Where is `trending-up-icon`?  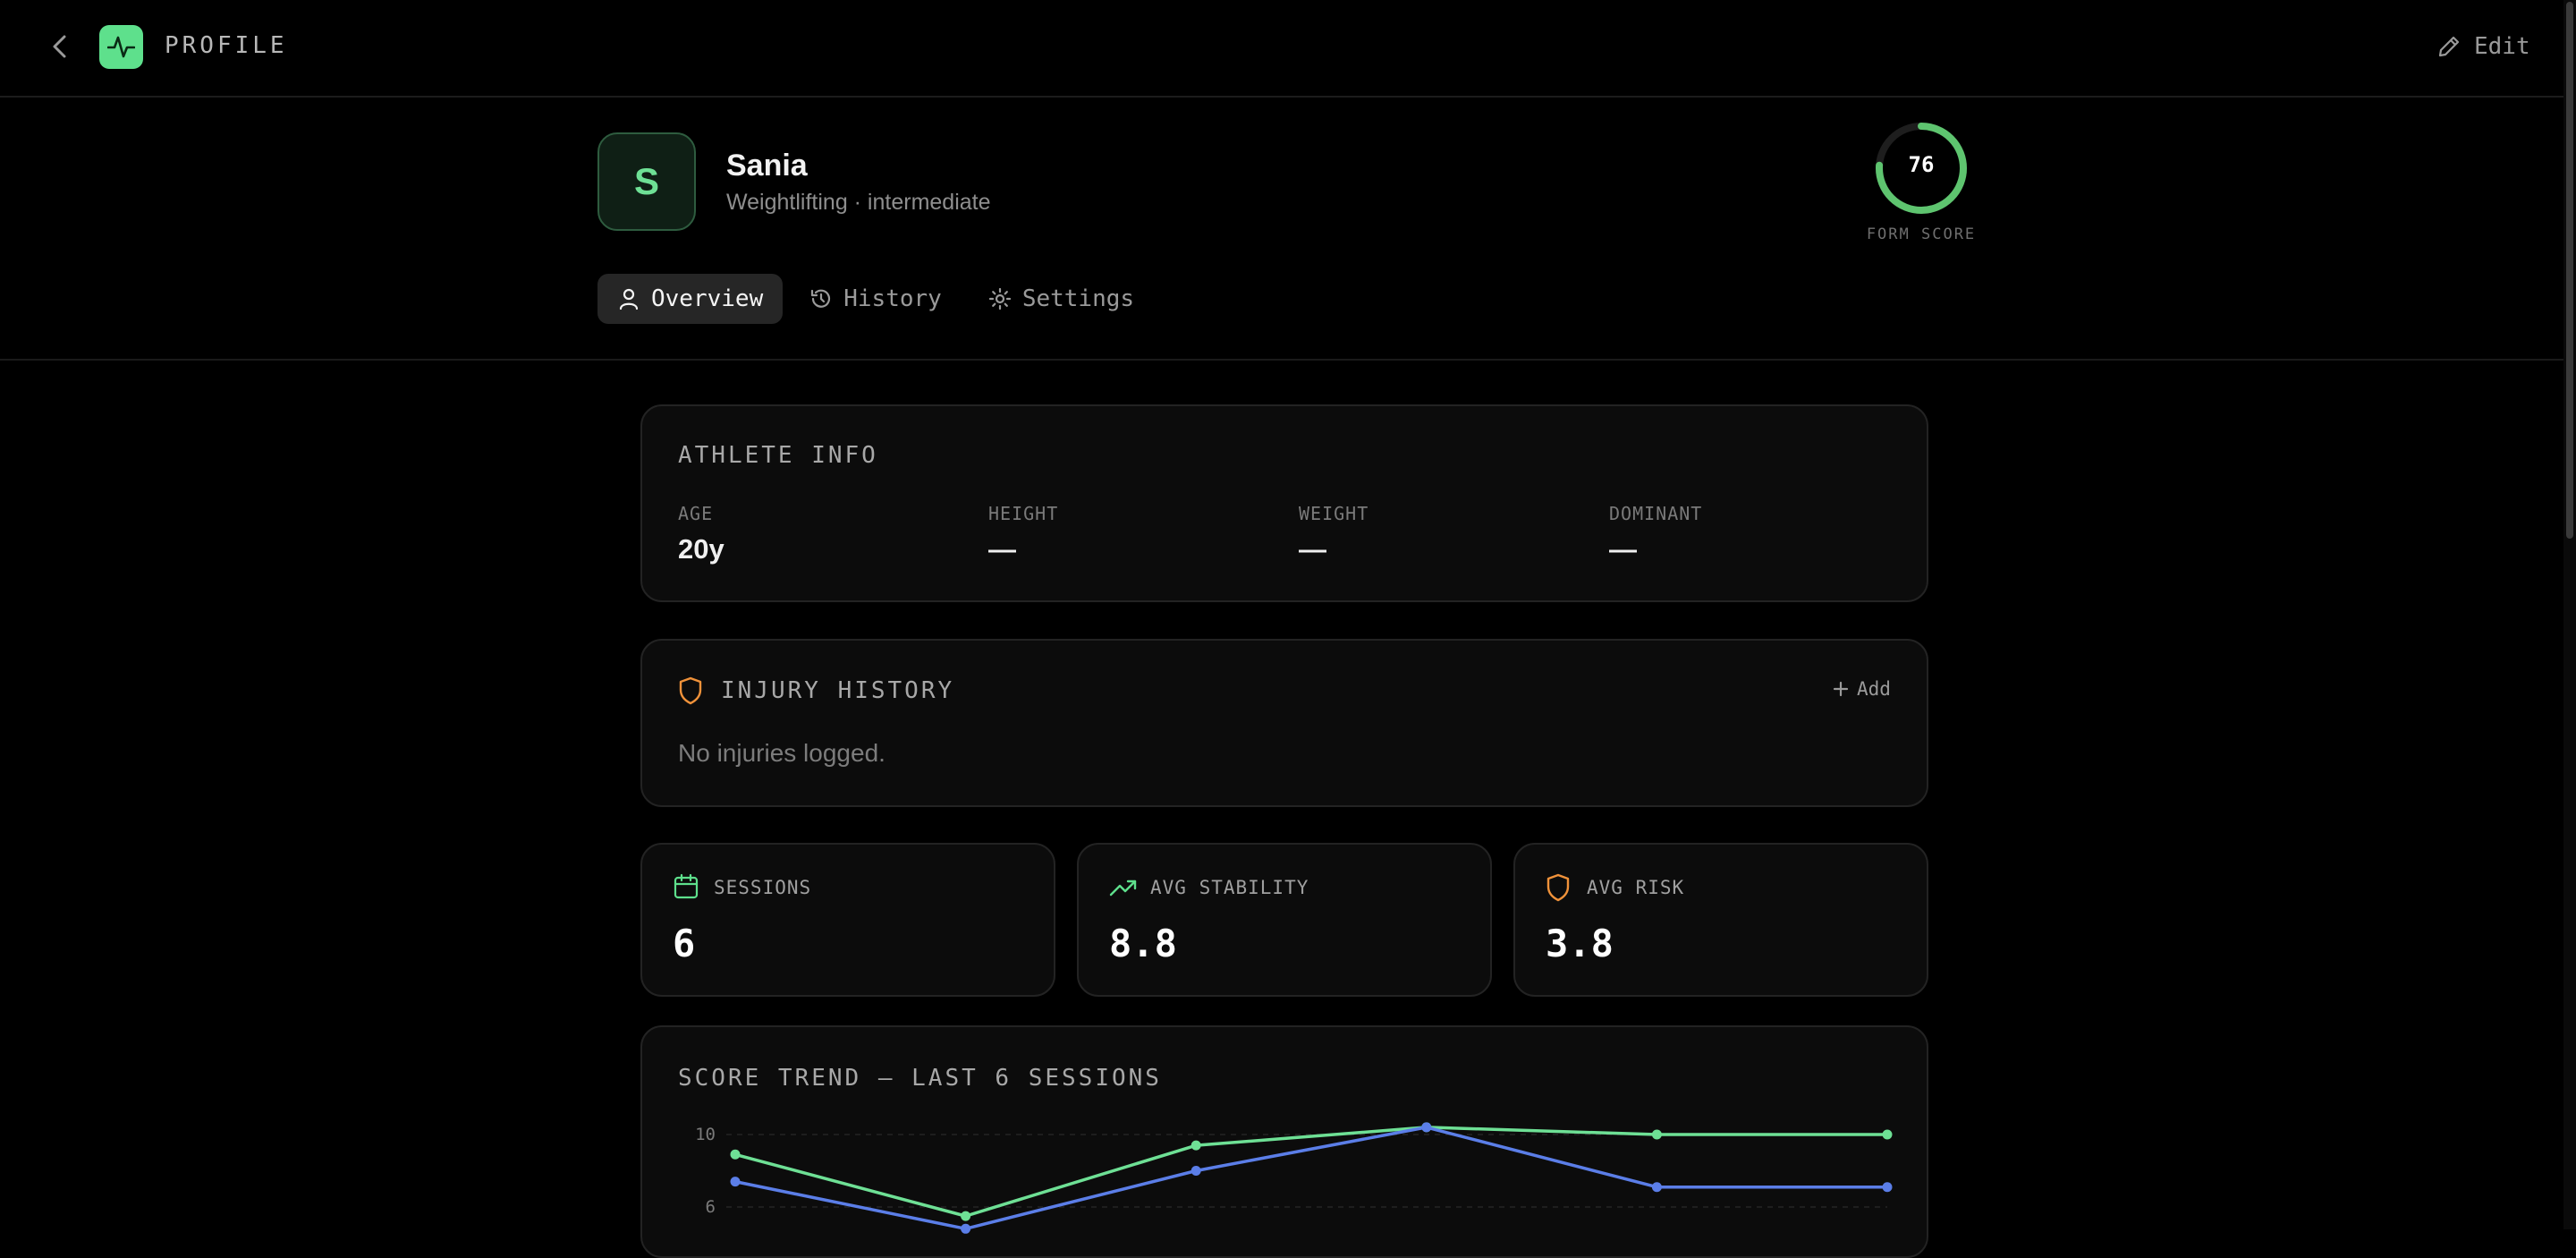
trending-up-icon is located at coordinates (1123, 888).